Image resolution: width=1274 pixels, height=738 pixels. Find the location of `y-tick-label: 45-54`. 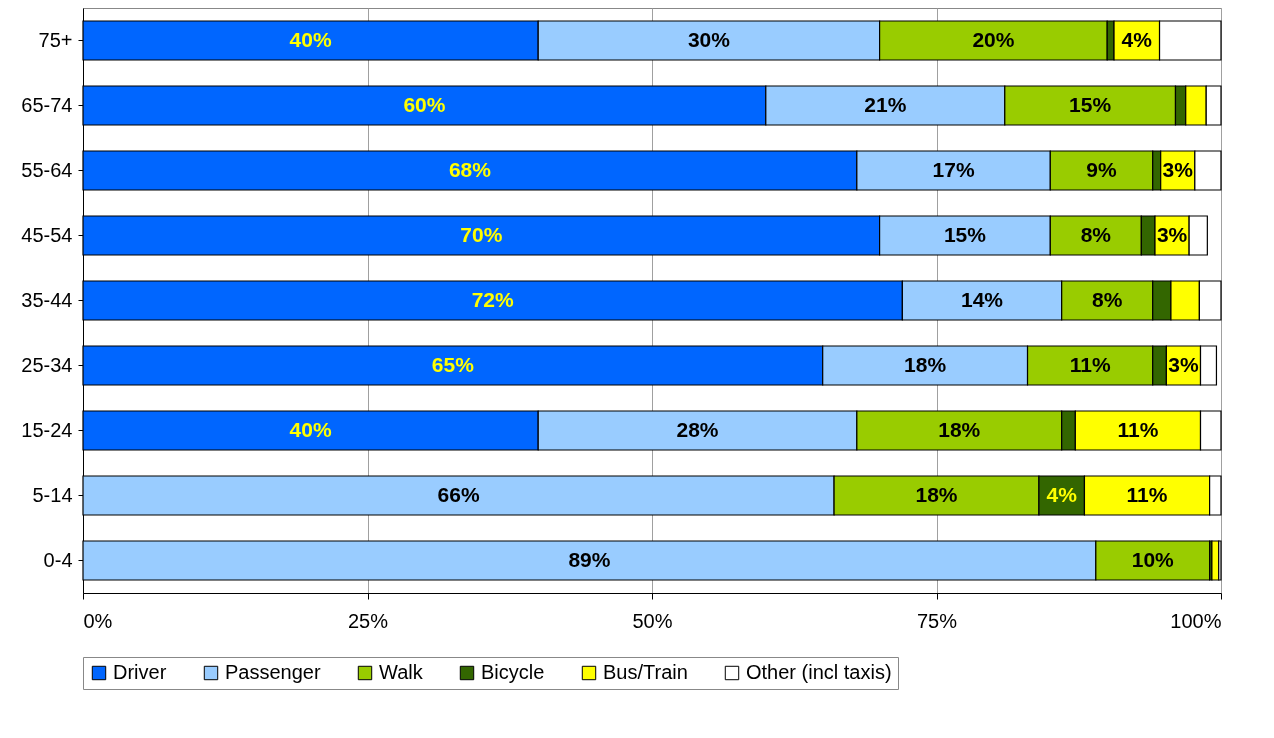

y-tick-label: 45-54 is located at coordinates (47, 234).